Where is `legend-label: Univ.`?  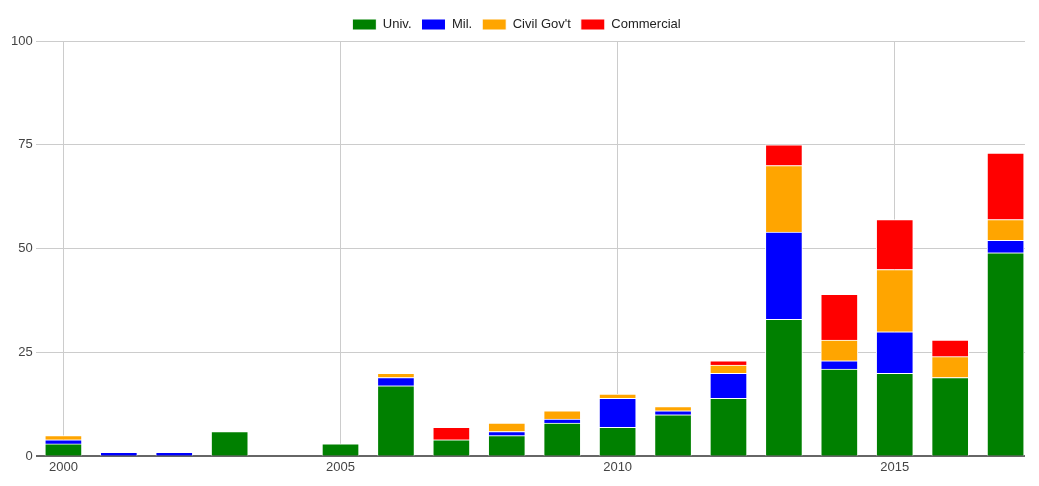
legend-label: Univ. is located at coordinates (397, 24).